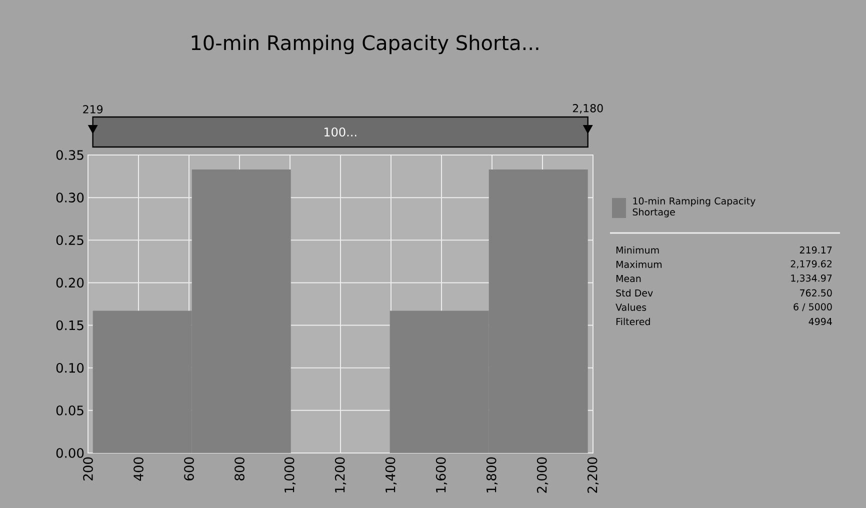  I want to click on text: 2,179.62, so click(811, 264).